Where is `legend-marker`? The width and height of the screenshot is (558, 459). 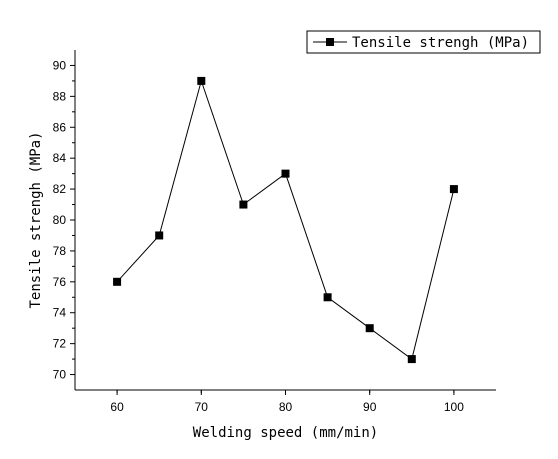
legend-marker is located at coordinates (330, 42).